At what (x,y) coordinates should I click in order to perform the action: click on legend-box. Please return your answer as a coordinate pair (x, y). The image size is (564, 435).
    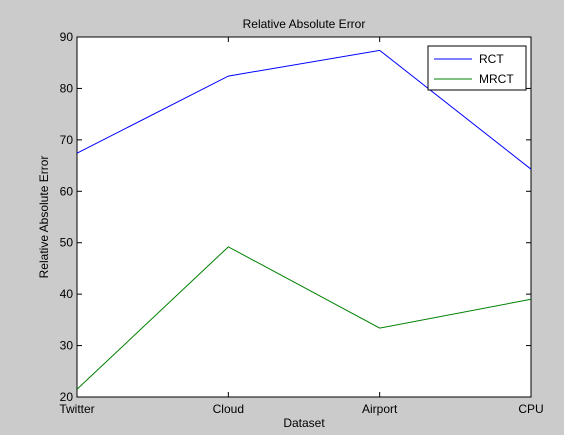
    Looking at the image, I should click on (477, 68).